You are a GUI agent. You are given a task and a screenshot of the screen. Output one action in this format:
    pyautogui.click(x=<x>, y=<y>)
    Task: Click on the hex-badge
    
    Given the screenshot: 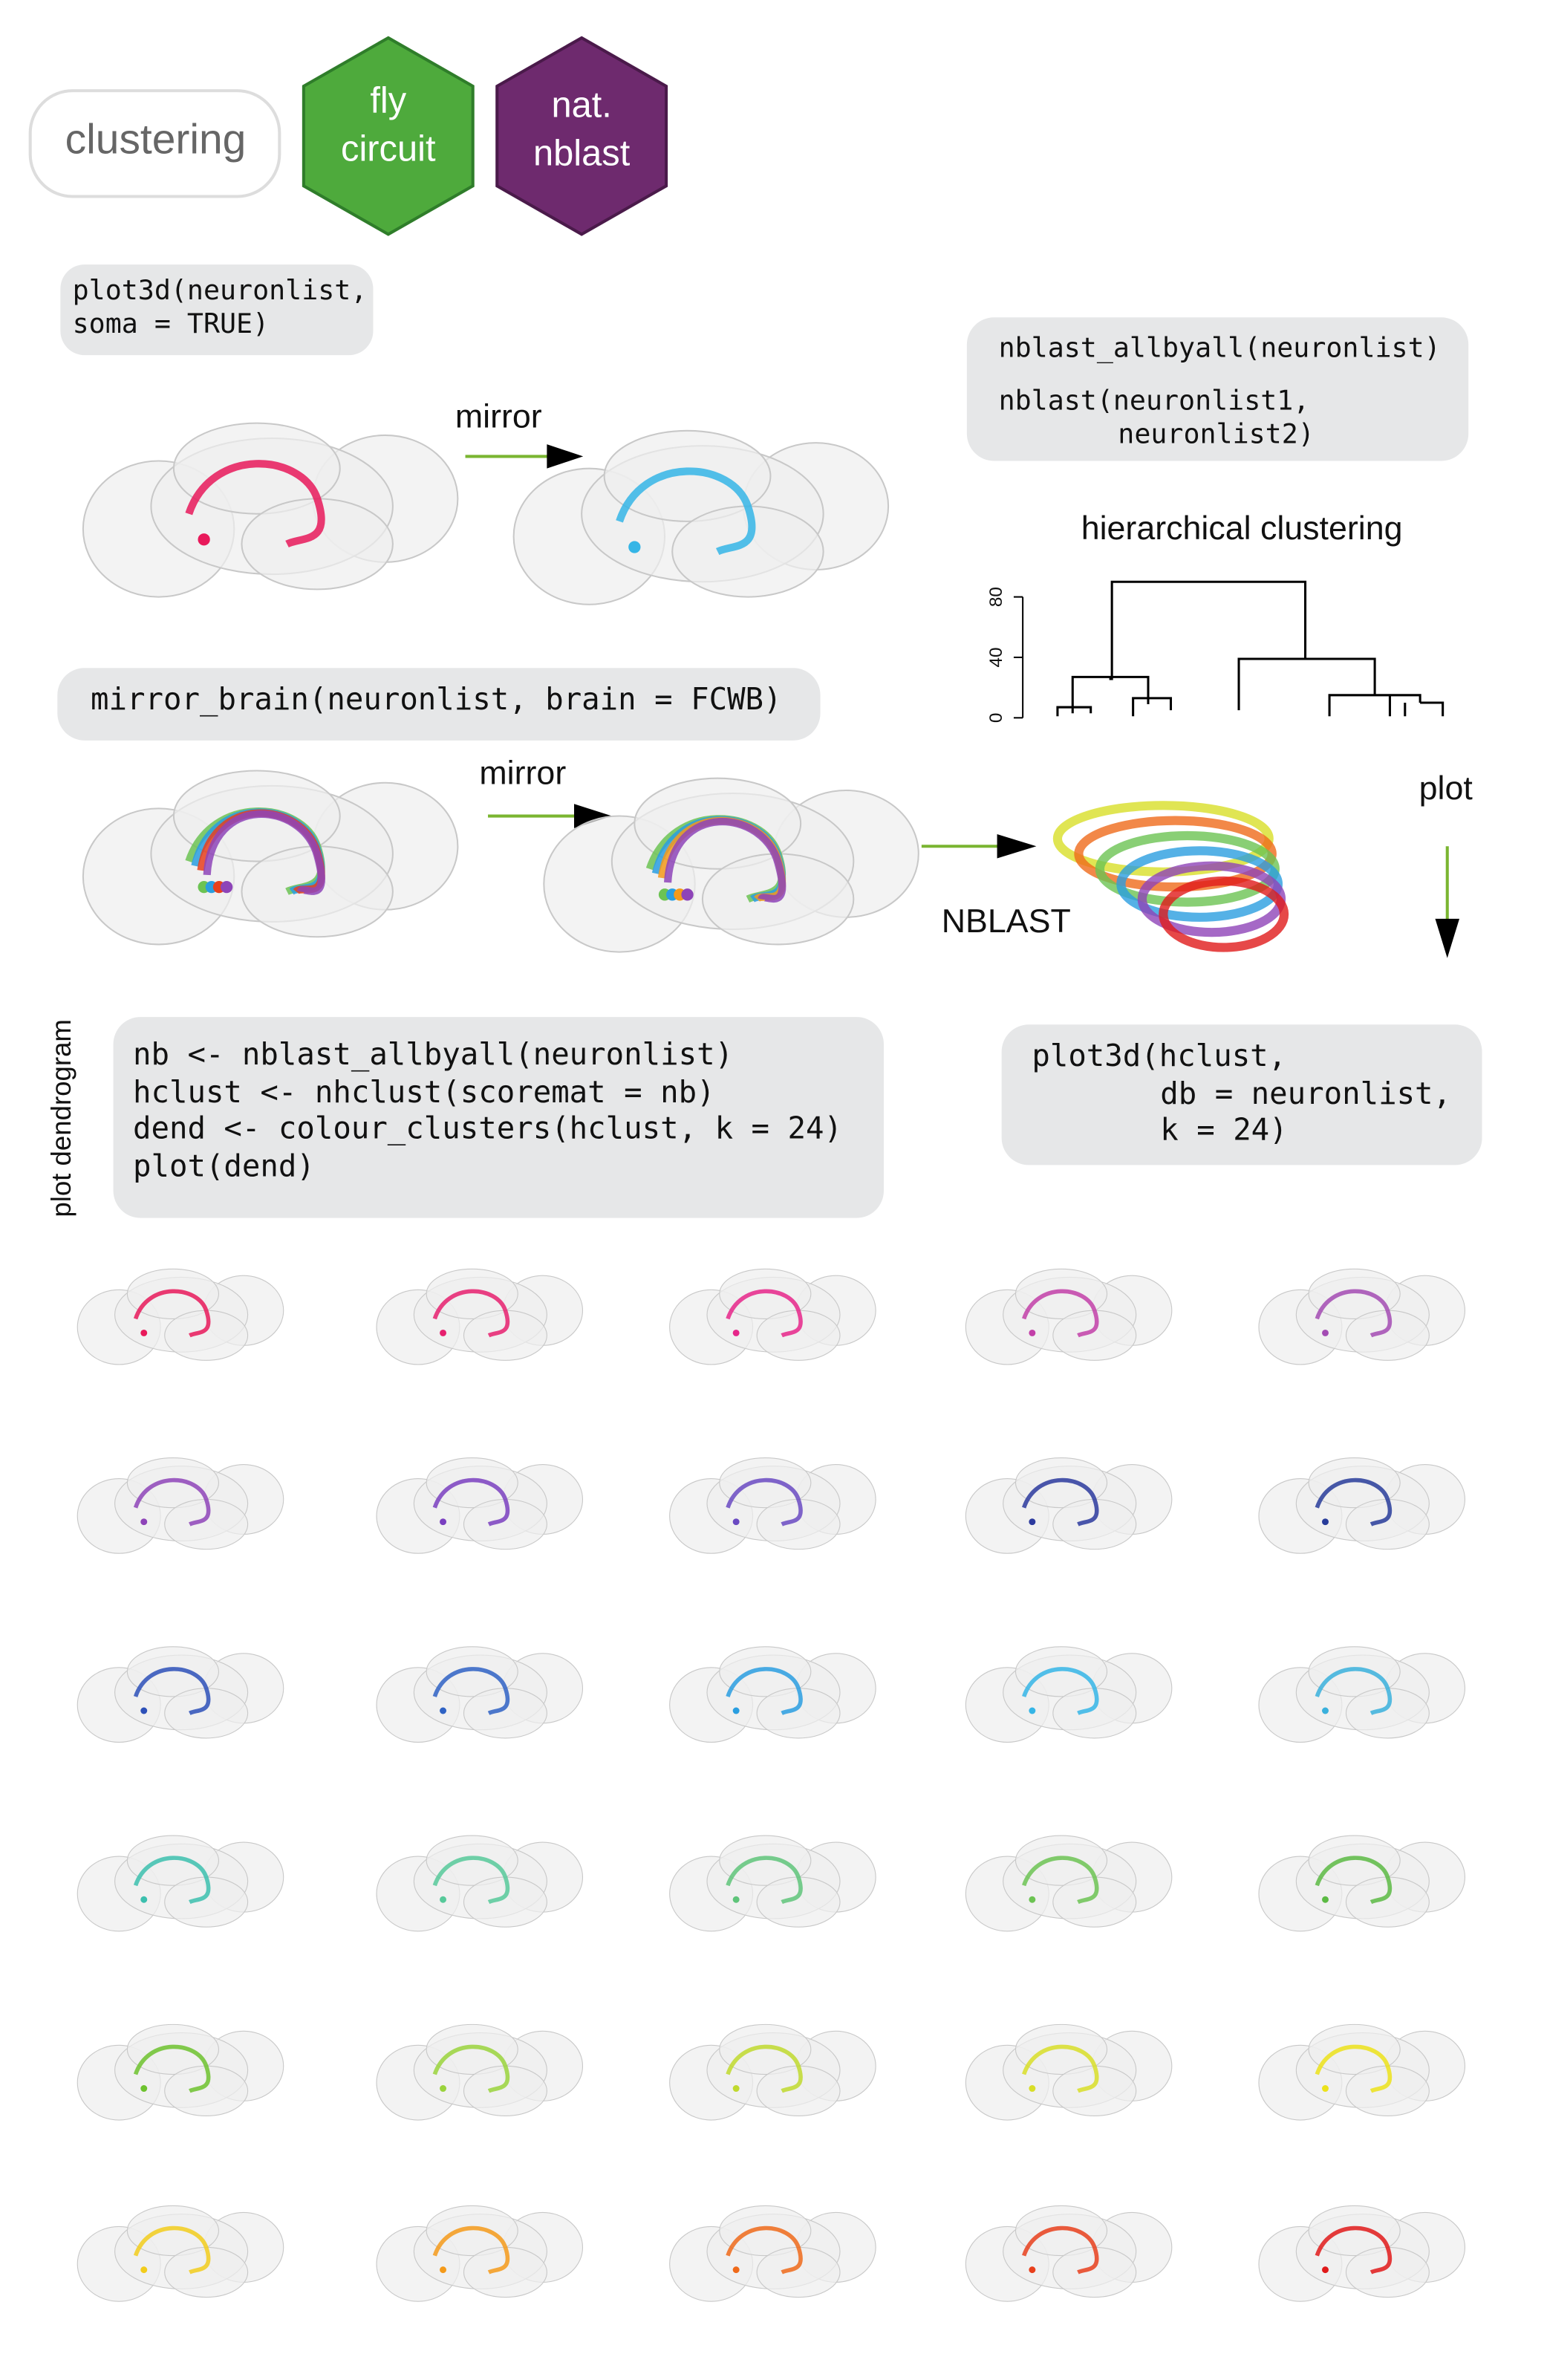 What is the action you would take?
    pyautogui.click(x=581, y=136)
    